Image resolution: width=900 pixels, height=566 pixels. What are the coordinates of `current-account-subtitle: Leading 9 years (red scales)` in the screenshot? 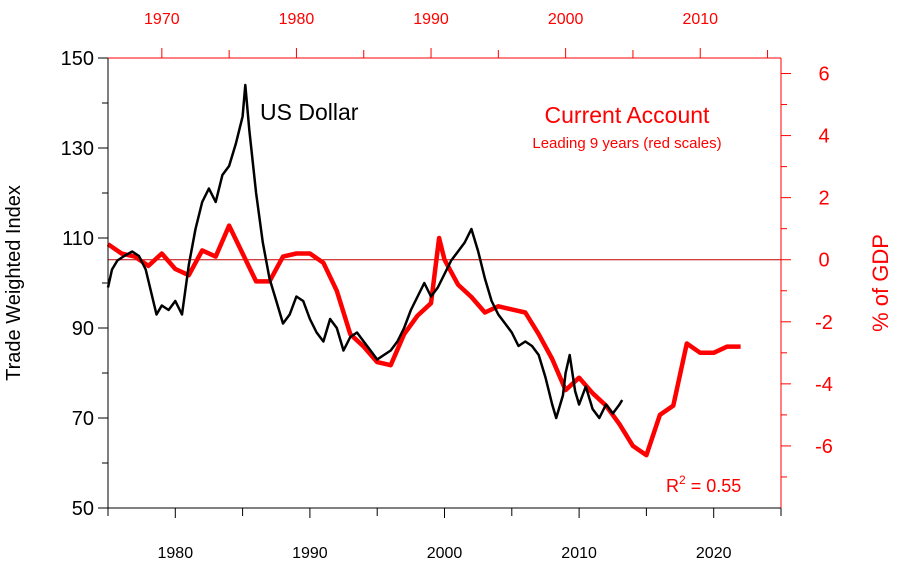 It's located at (626, 143).